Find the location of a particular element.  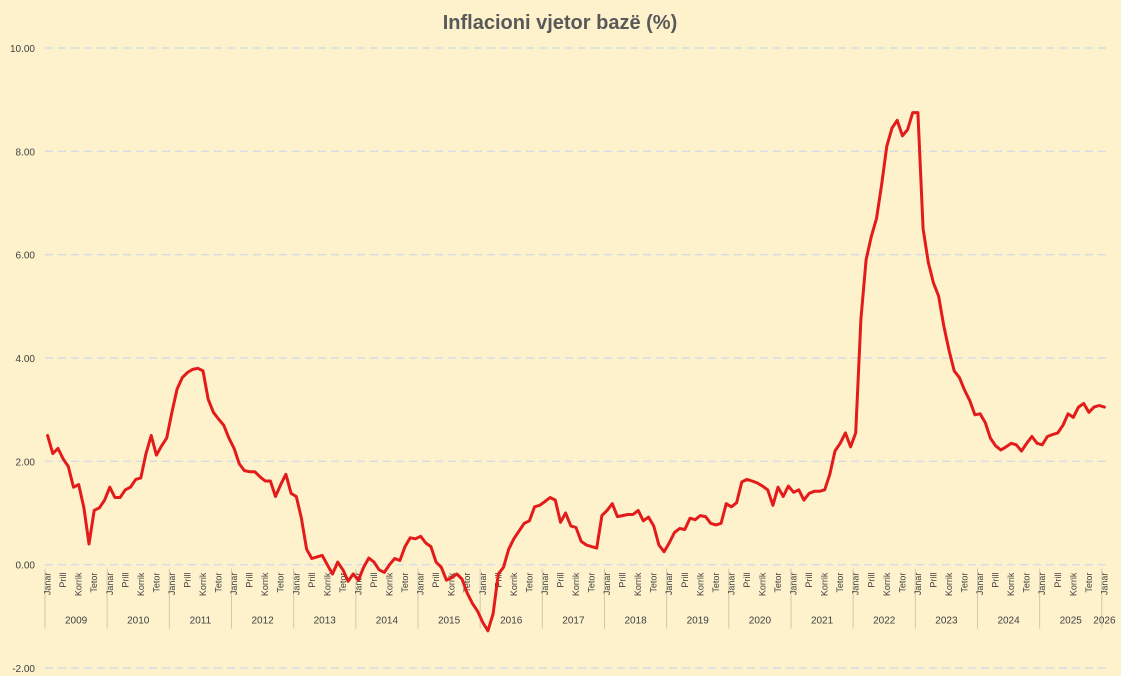

y-tick-label: 10.00 is located at coordinates (22, 49).